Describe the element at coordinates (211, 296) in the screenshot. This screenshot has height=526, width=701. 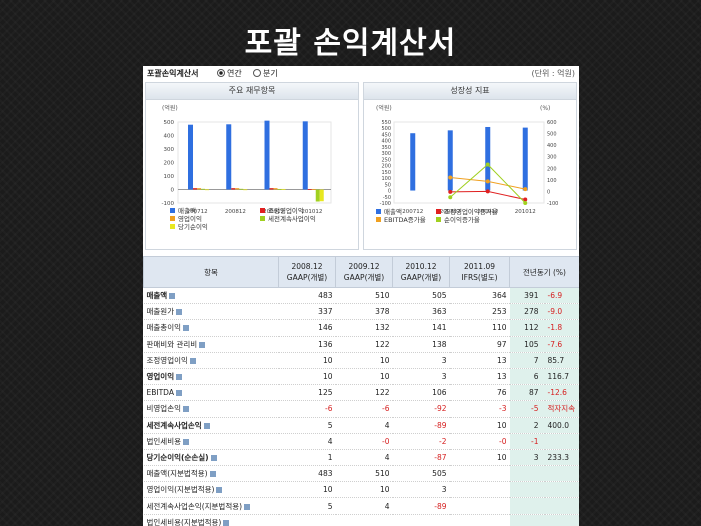
I see `row-label-cell: 매출액` at that location.